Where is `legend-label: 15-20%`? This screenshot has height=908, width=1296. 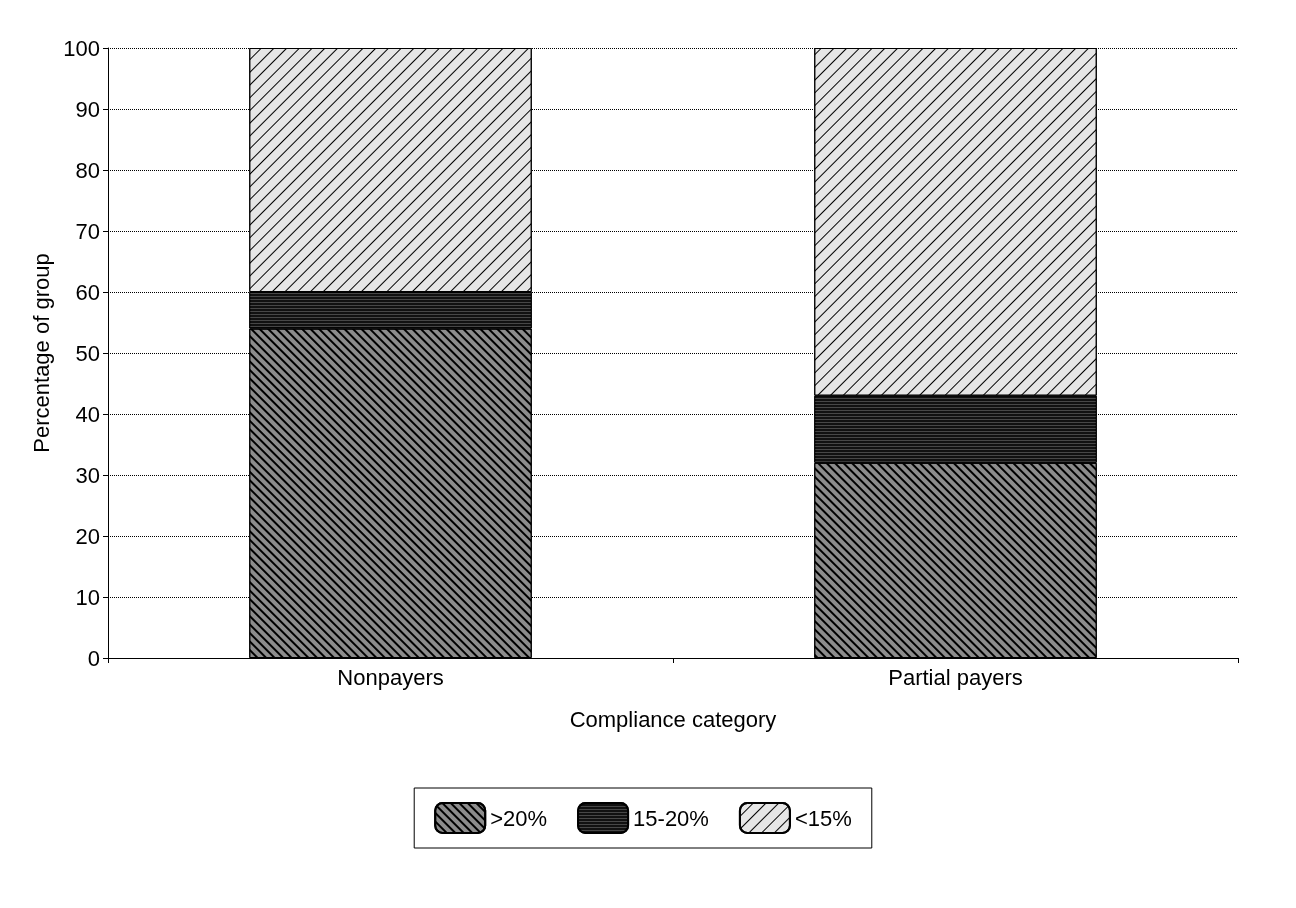
legend-label: 15-20% is located at coordinates (671, 818).